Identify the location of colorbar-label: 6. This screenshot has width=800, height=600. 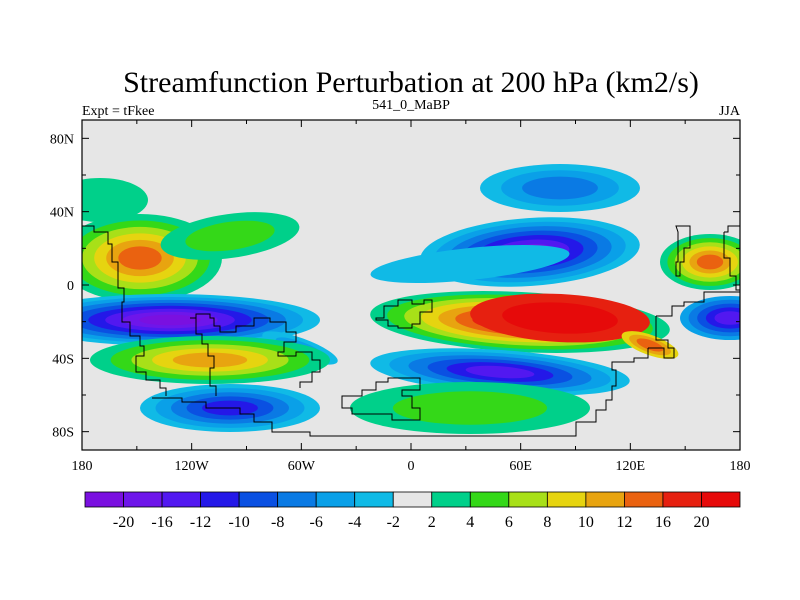
(509, 522).